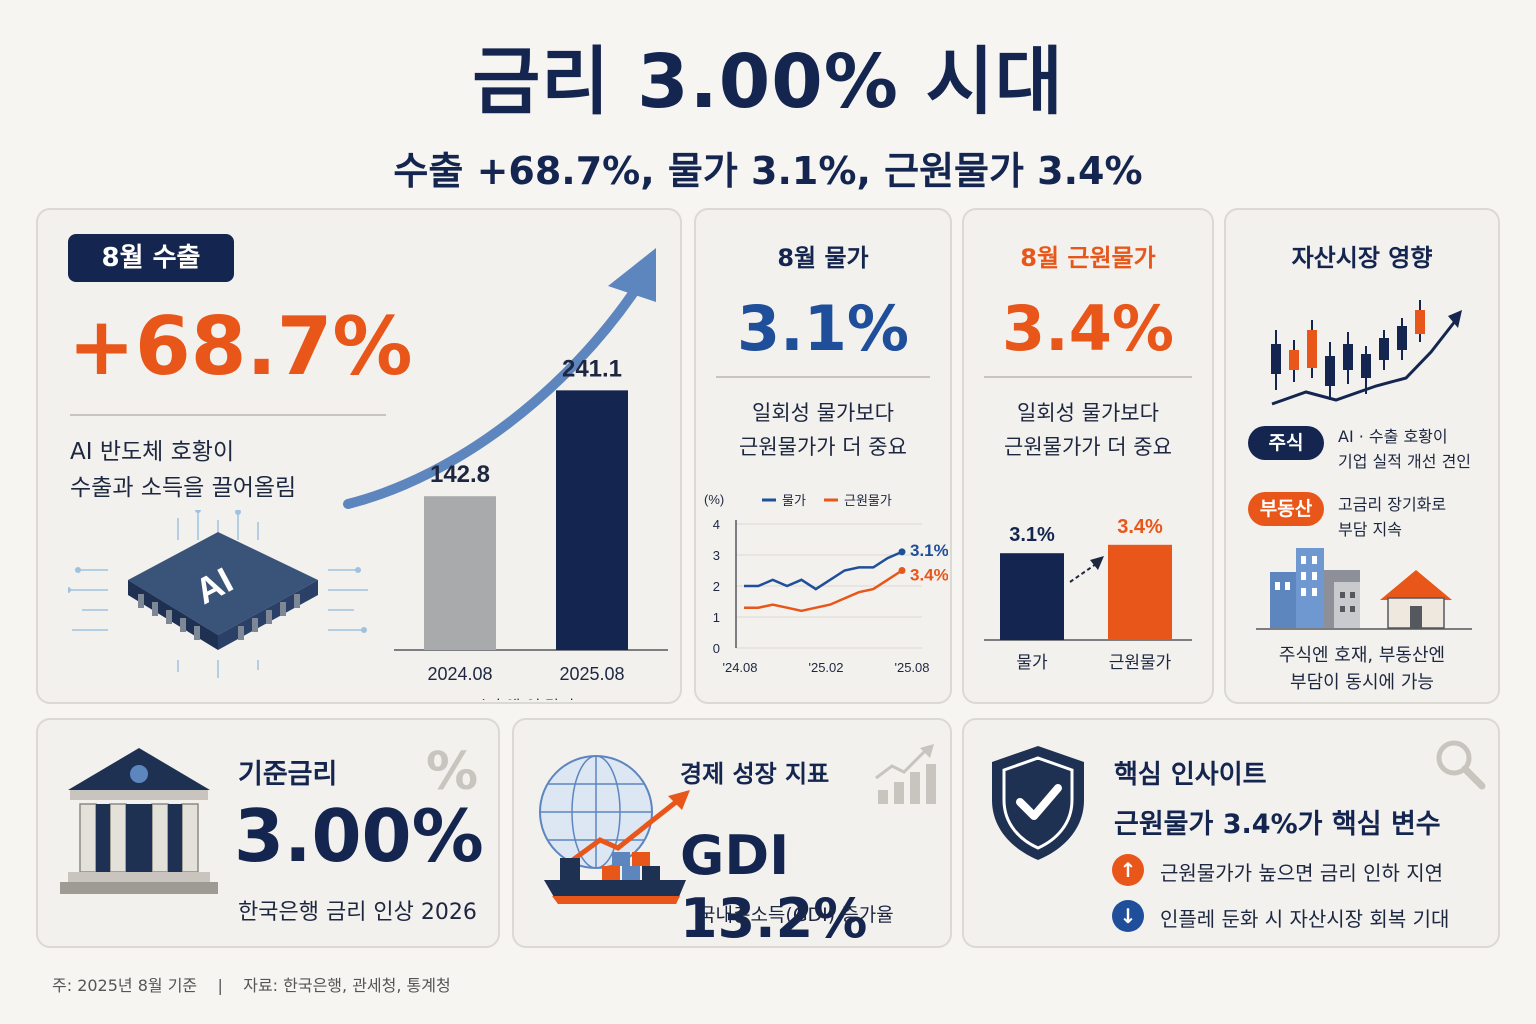 This screenshot has height=1024, width=1536. What do you see at coordinates (183, 470) in the screenshot?
I see `exports-description: AI 반도체 호황이 수출과 소득을 끌어올림` at bounding box center [183, 470].